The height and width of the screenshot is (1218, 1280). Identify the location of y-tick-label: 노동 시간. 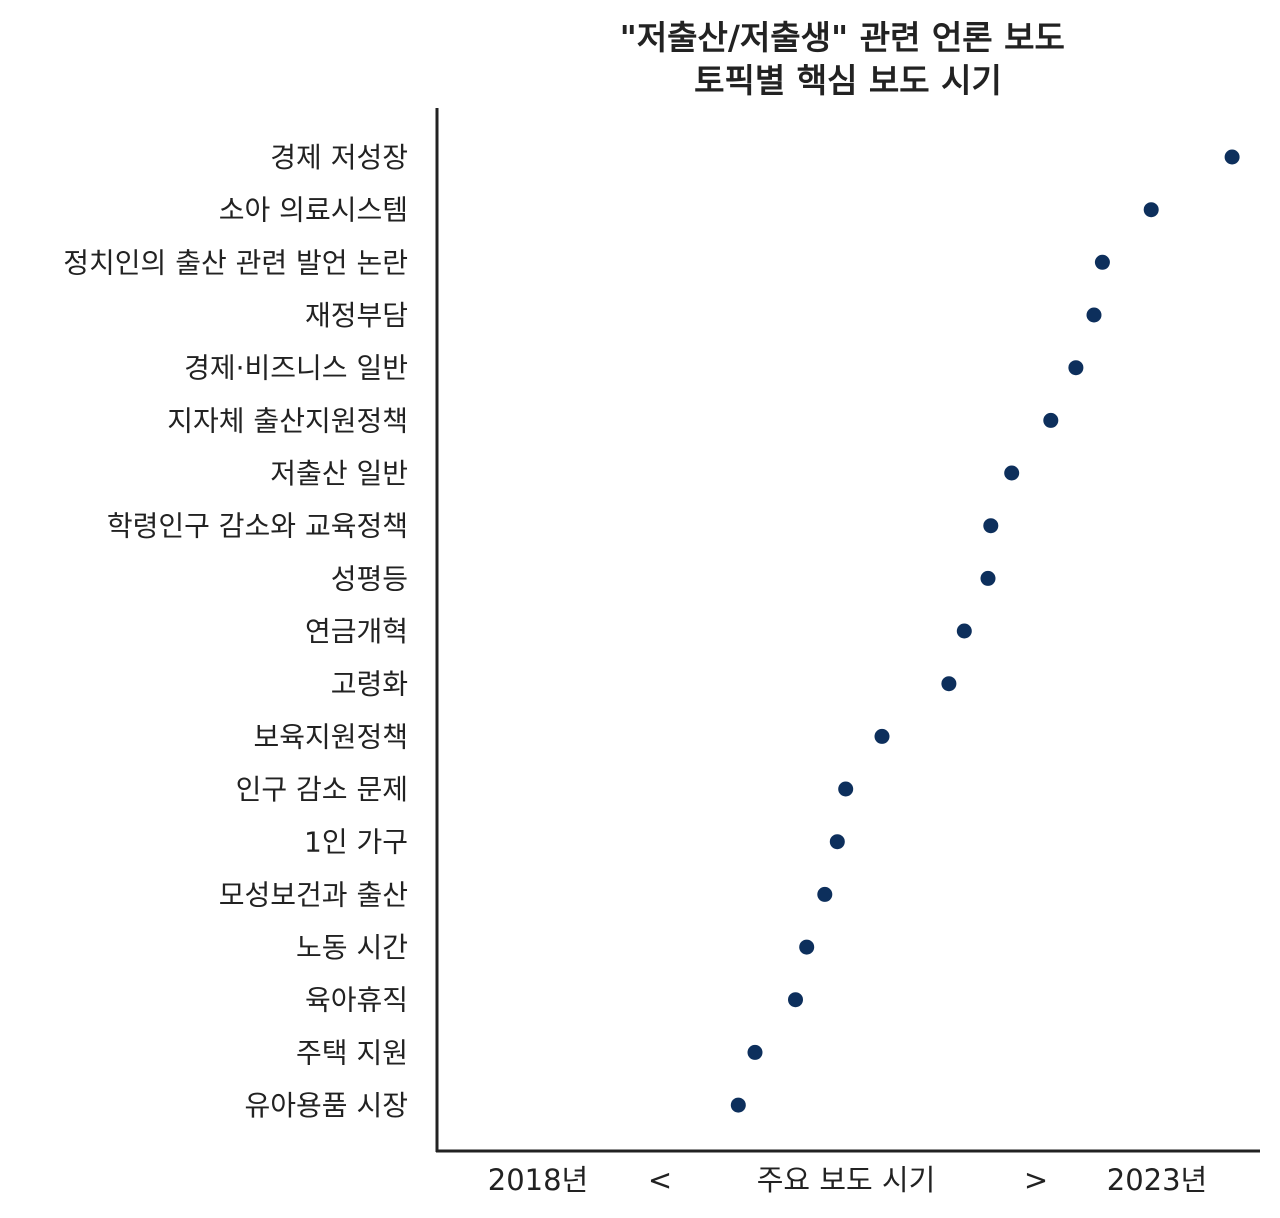
(352, 947).